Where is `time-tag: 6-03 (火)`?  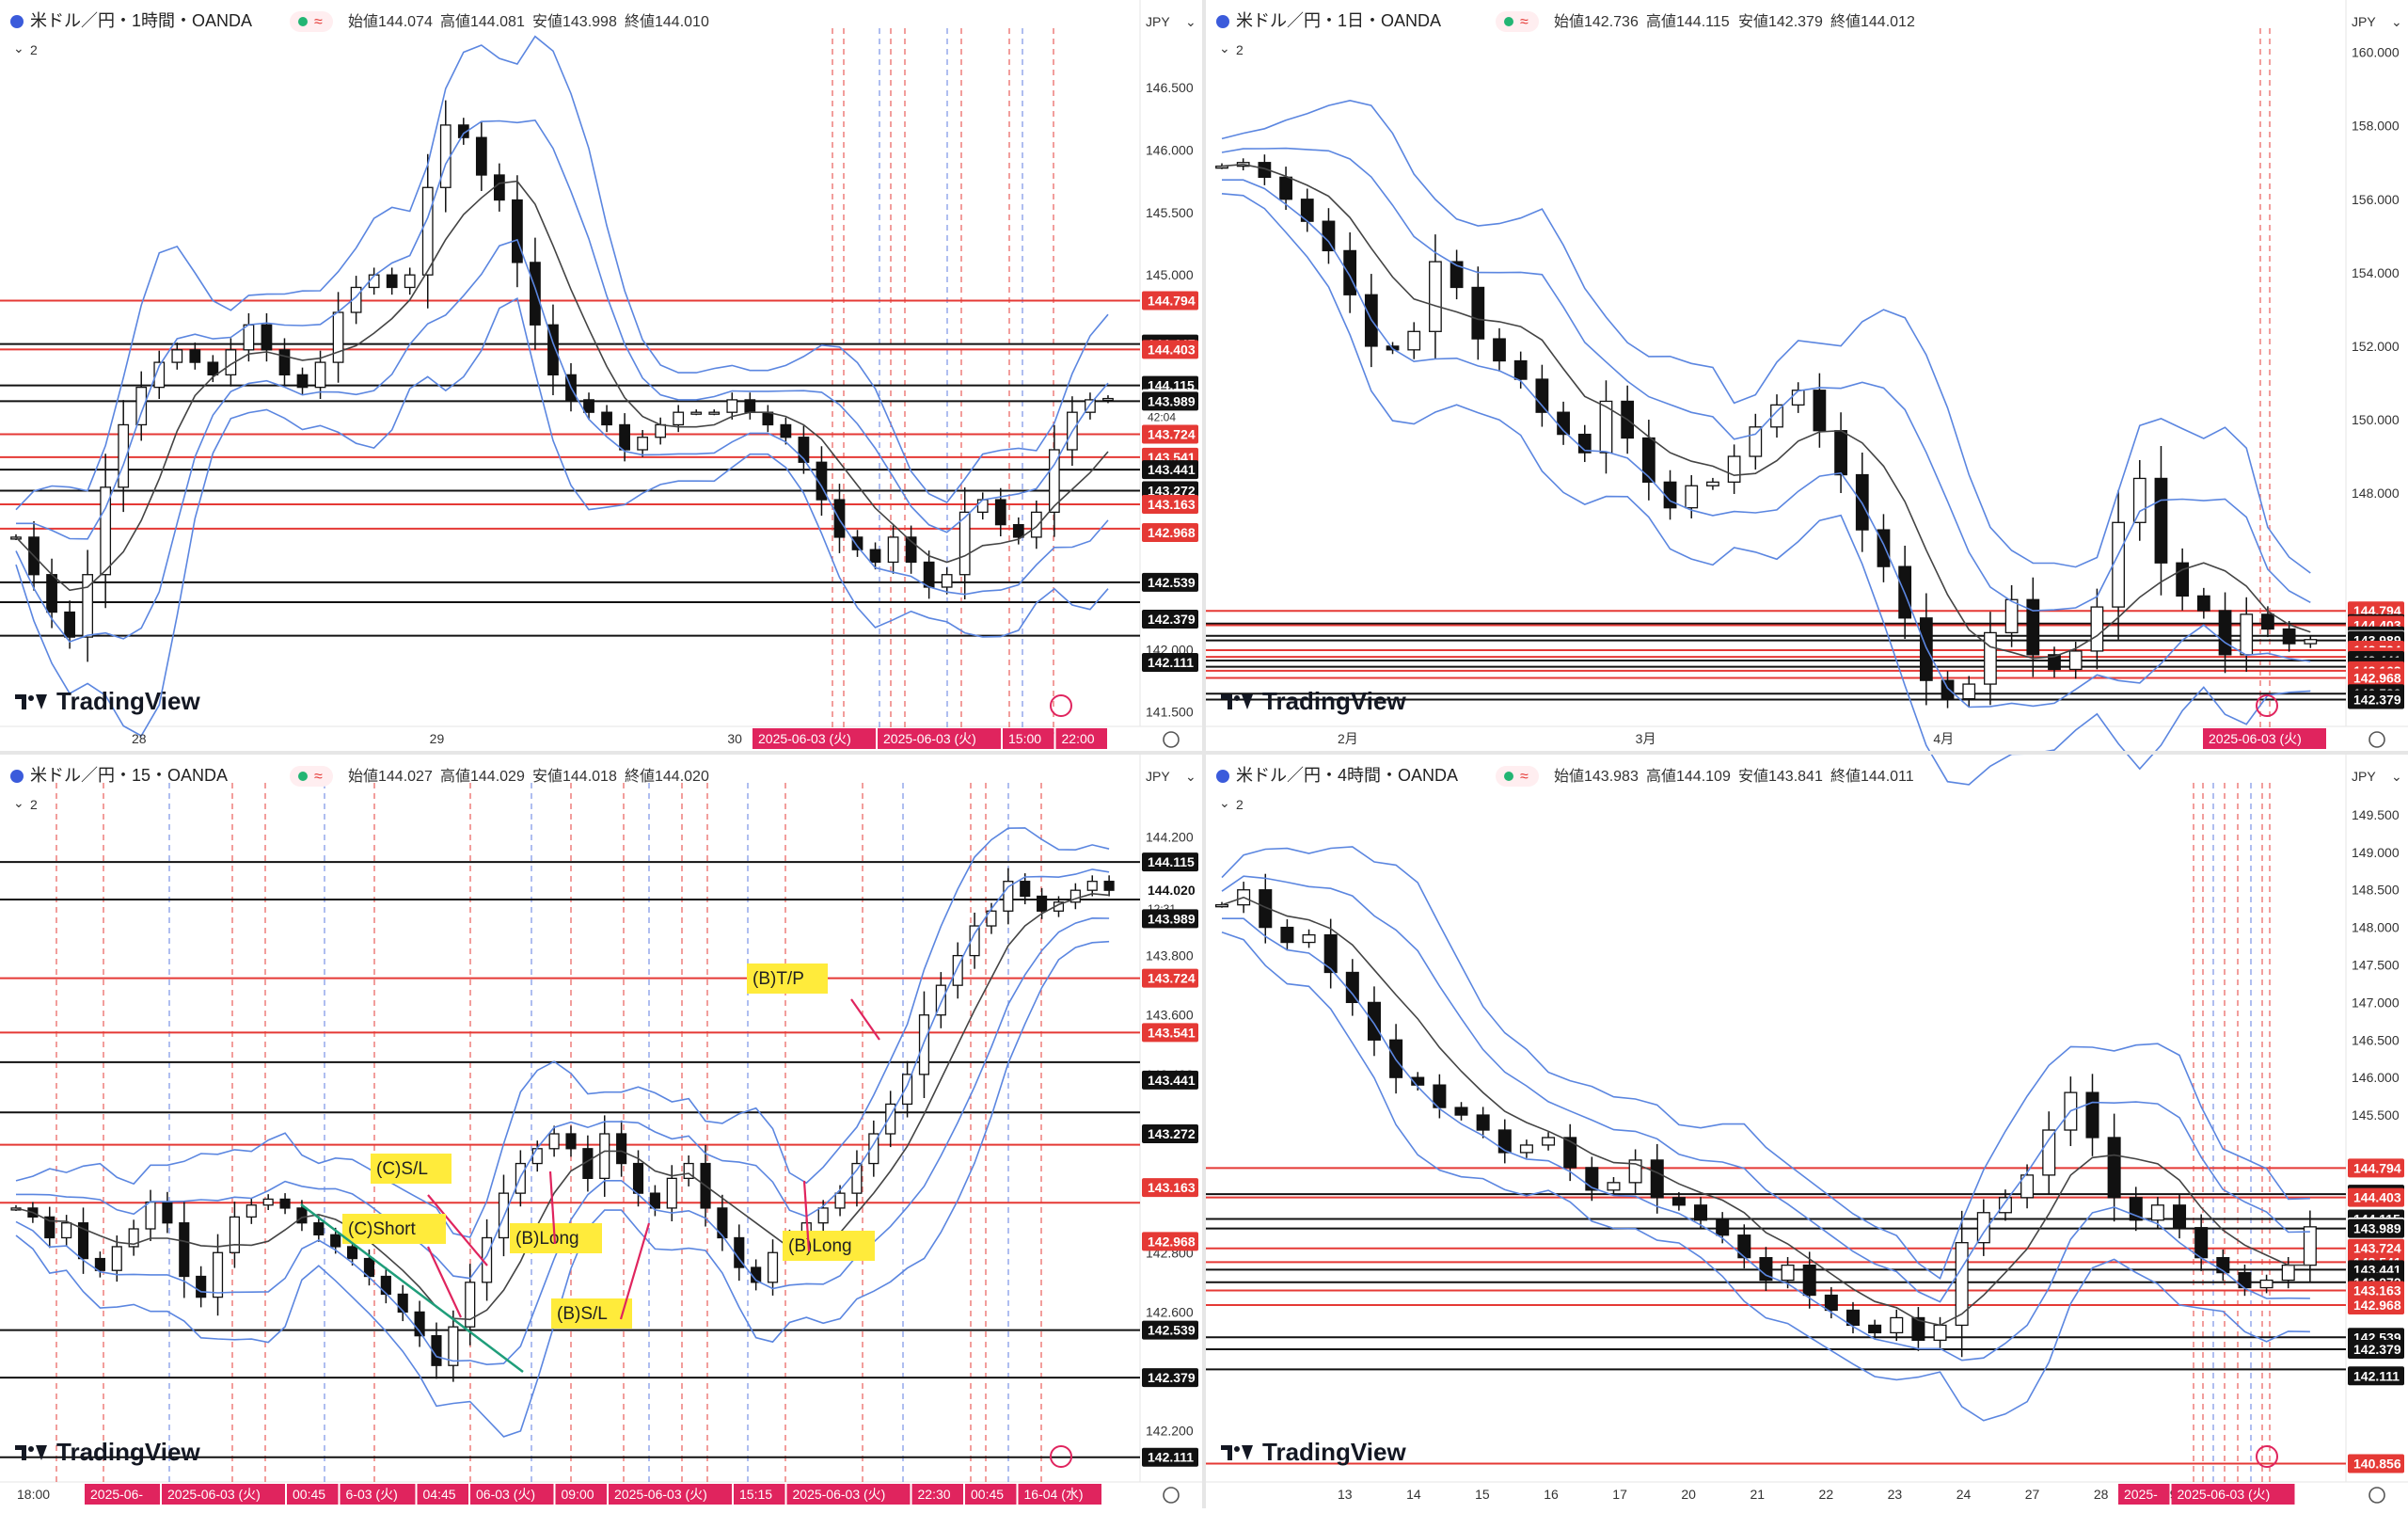 time-tag: 6-03 (火) is located at coordinates (378, 1494).